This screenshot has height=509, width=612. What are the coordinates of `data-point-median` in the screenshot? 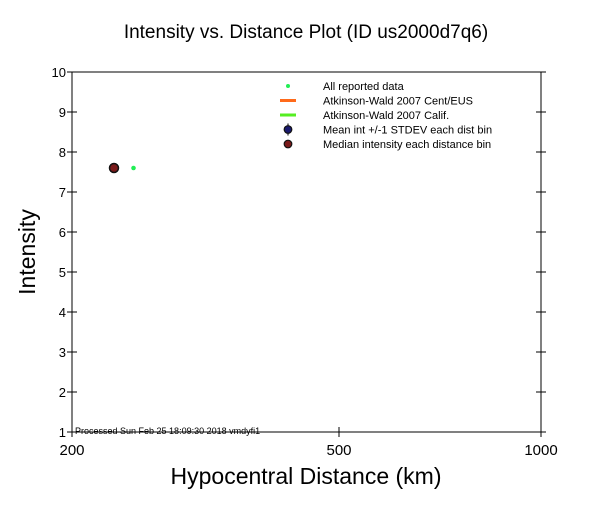 It's located at (114, 168).